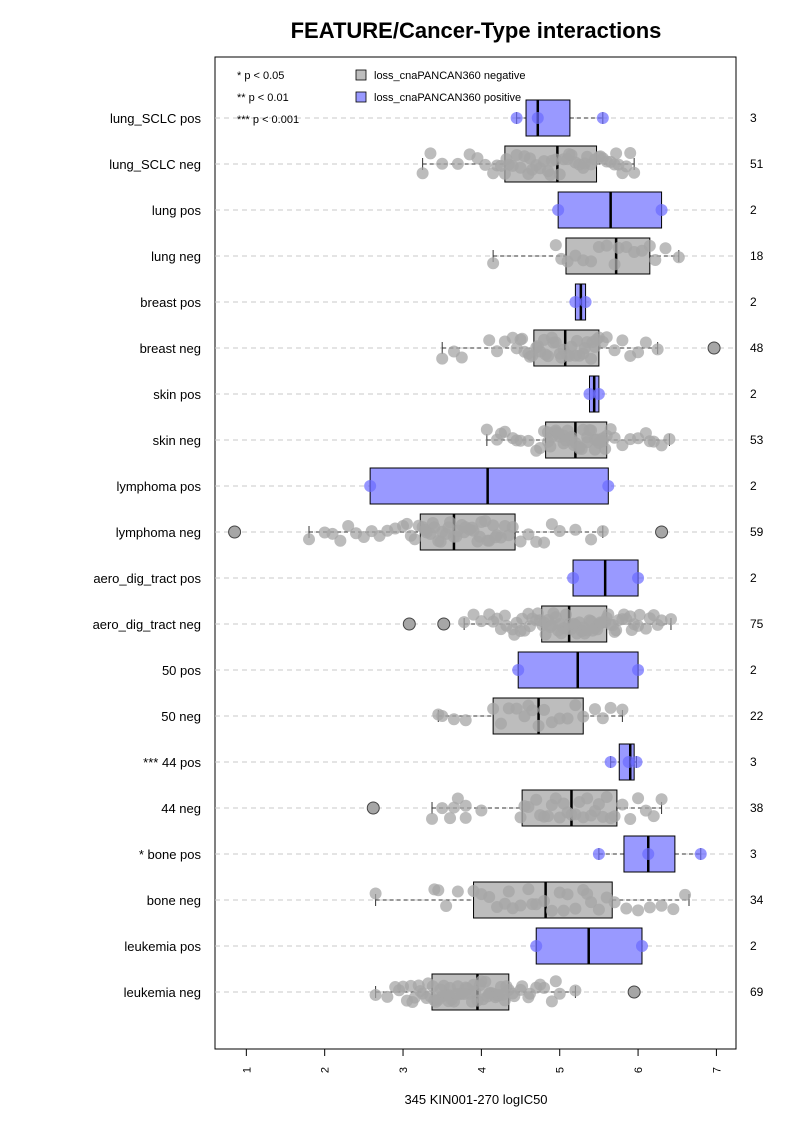 This screenshot has width=793, height=1122. What do you see at coordinates (537, 118) in the screenshot?
I see `data-point-lung-sclc-pos` at bounding box center [537, 118].